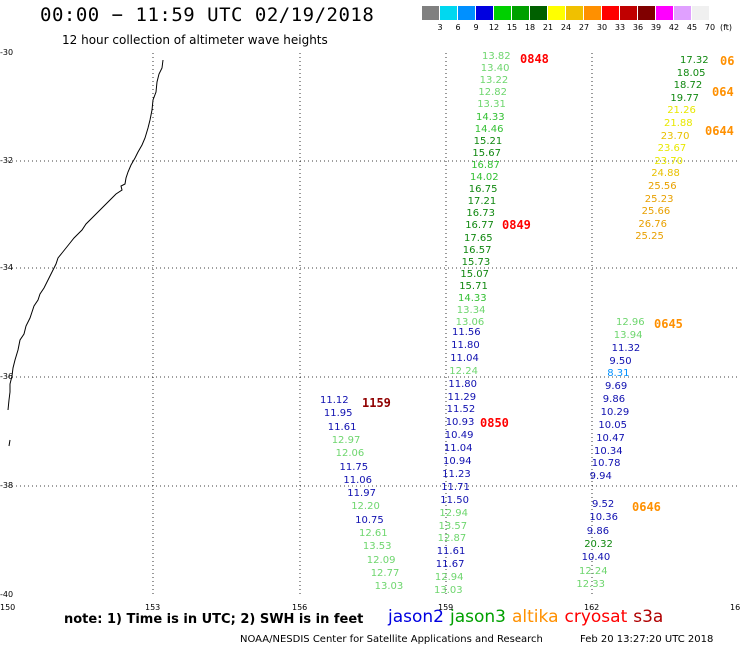 Image resolution: width=740 pixels, height=650 pixels. Describe the element at coordinates (653, 224) in the screenshot. I see `wave-height-value: 26.76` at that location.